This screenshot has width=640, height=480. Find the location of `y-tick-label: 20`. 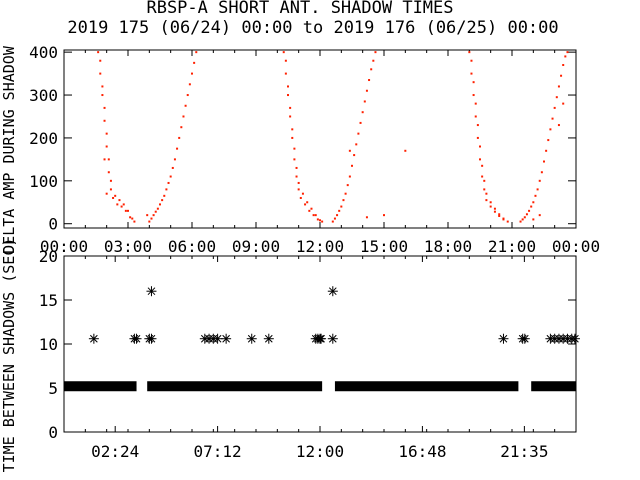

y-tick-label: 20 is located at coordinates (48, 256).